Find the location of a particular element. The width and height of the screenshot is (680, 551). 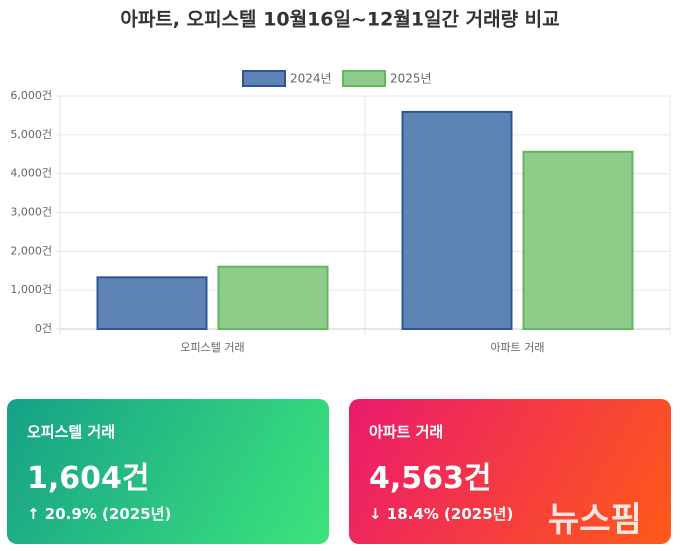

y-tick-label: 5,000건 is located at coordinates (31, 134).